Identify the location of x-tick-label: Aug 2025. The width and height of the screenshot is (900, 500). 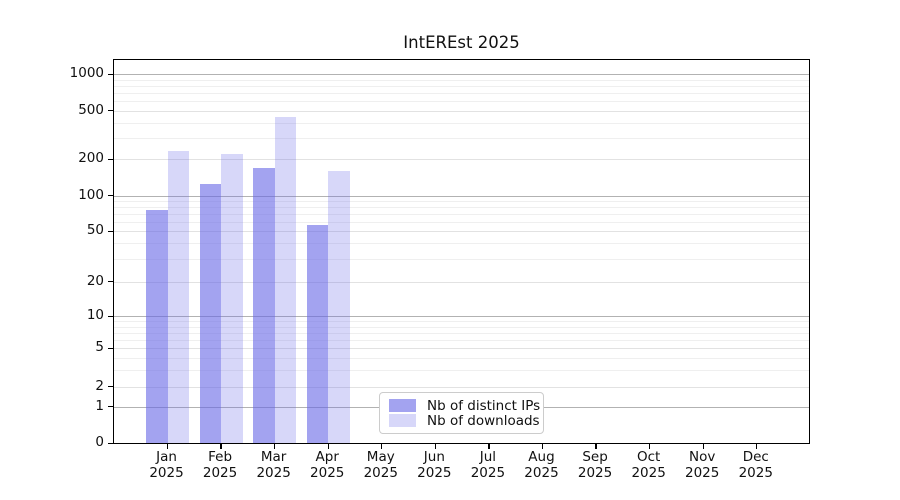
(541, 465).